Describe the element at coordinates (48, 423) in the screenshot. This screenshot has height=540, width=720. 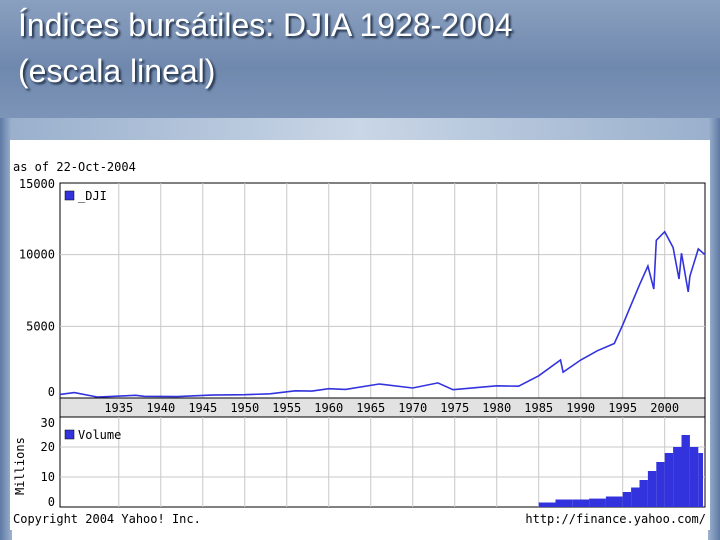
I see `volume-y-tick-label-30: 30` at that location.